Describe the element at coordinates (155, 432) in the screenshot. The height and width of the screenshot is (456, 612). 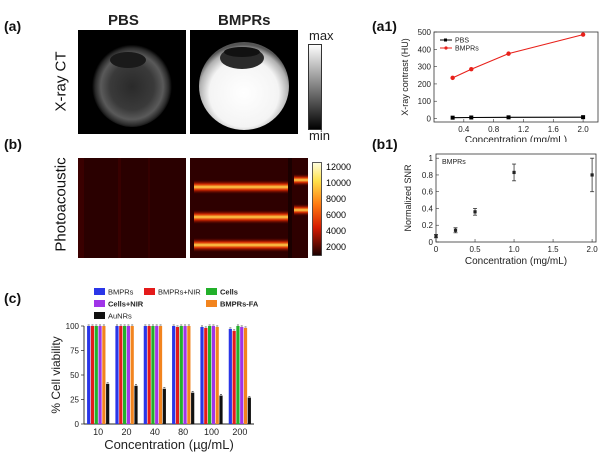
I see `x-tick-label: 40` at that location.